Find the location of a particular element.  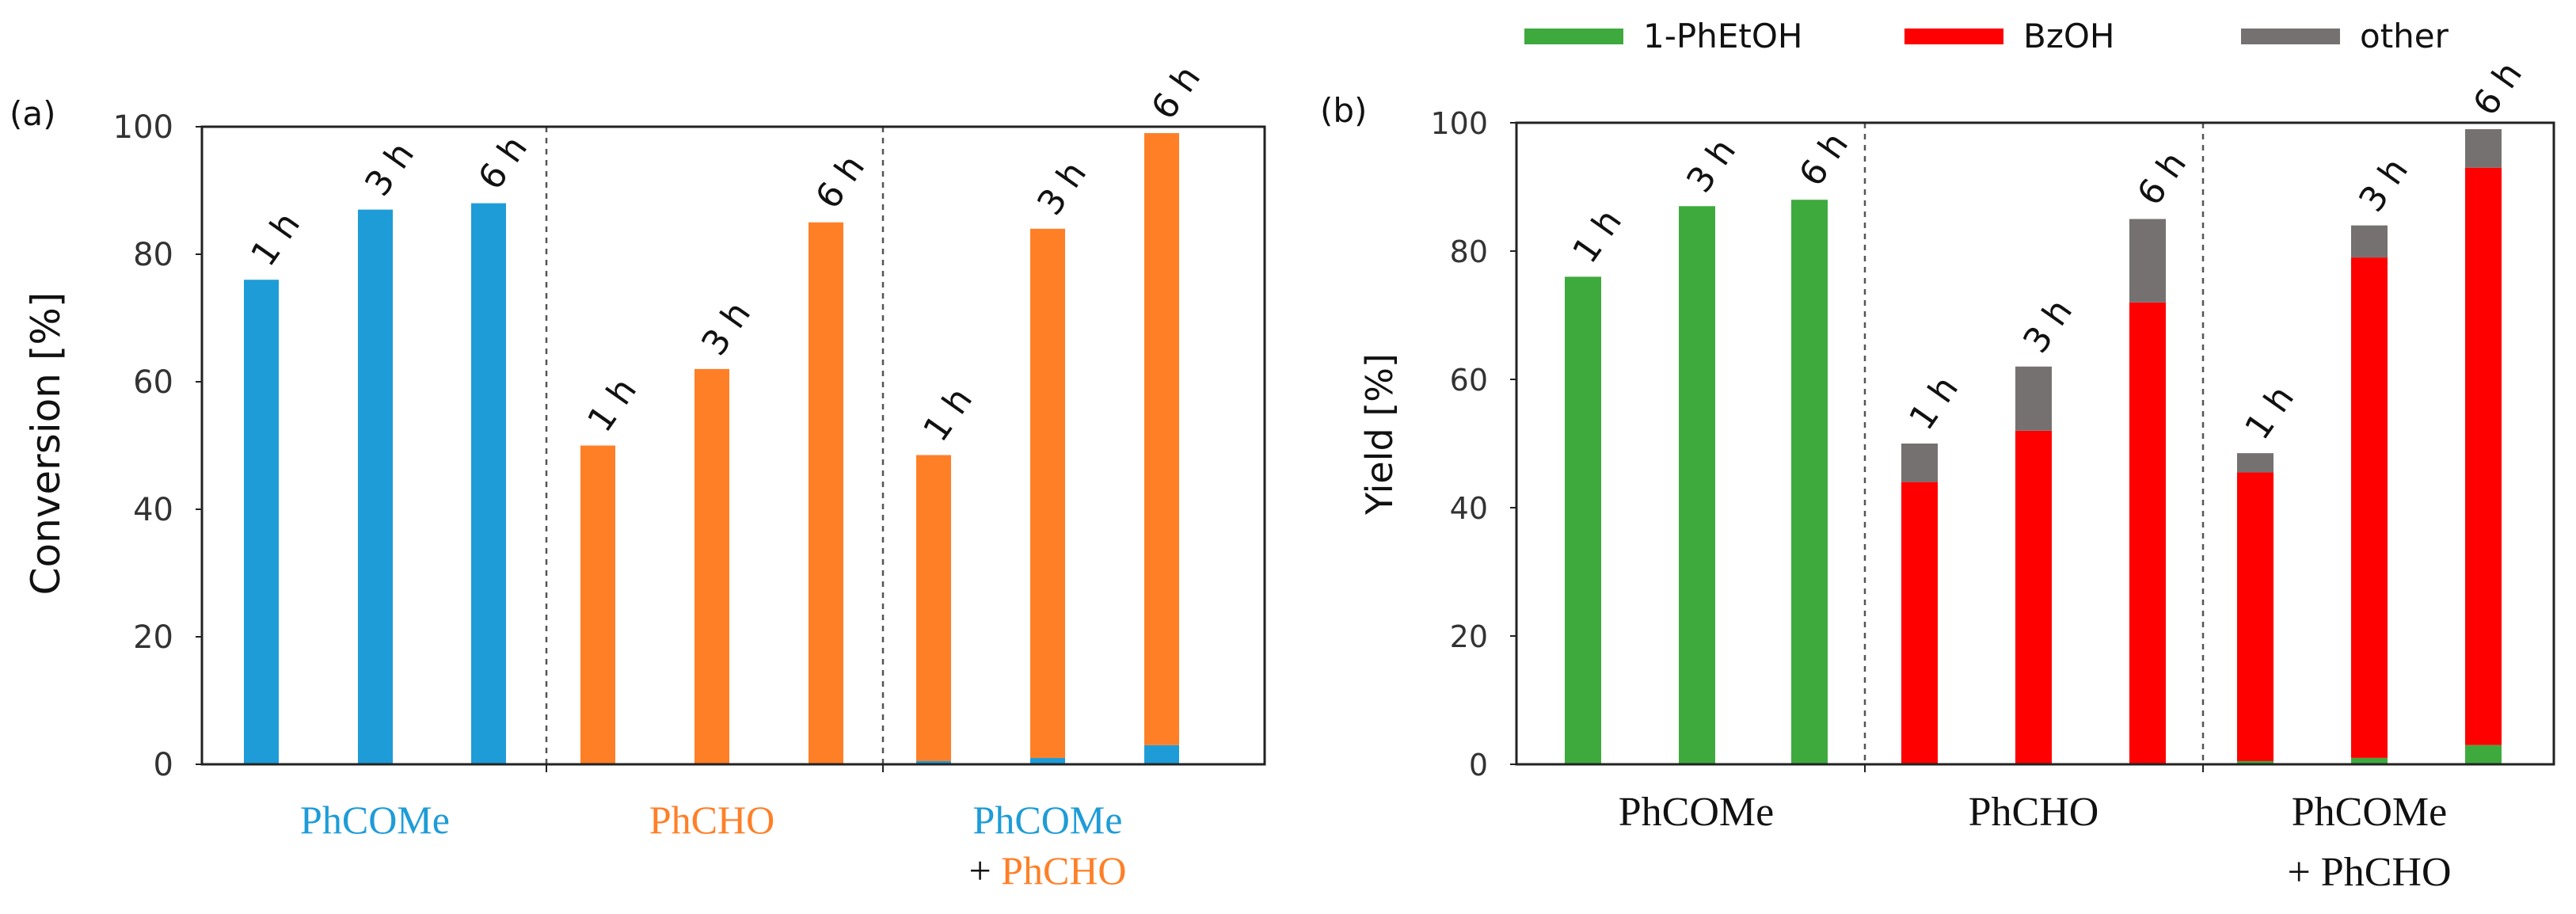

legend-label: other is located at coordinates (2404, 36).